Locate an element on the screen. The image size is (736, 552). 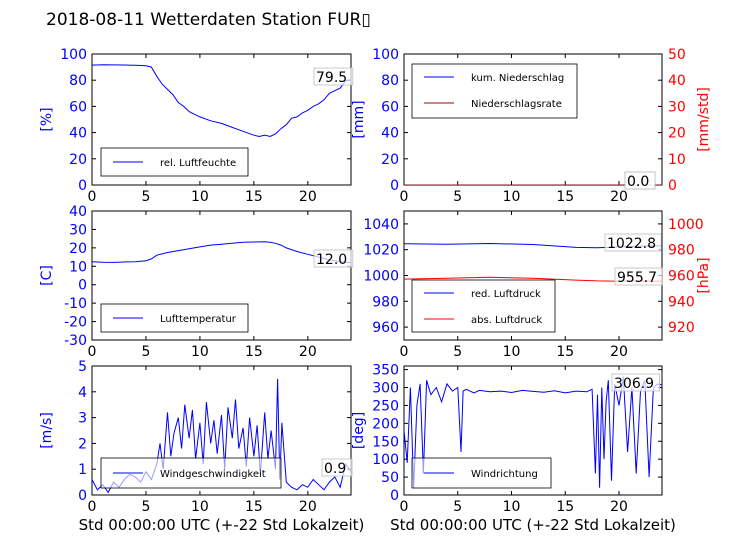
legend: red. Luftdruck abs. Luftdruck is located at coordinates (483, 306).